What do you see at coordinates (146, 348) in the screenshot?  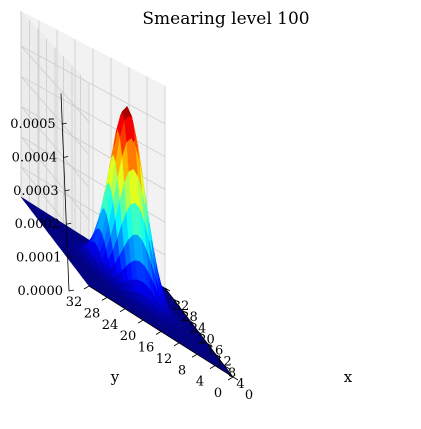 I see `y-tick-label: 16` at bounding box center [146, 348].